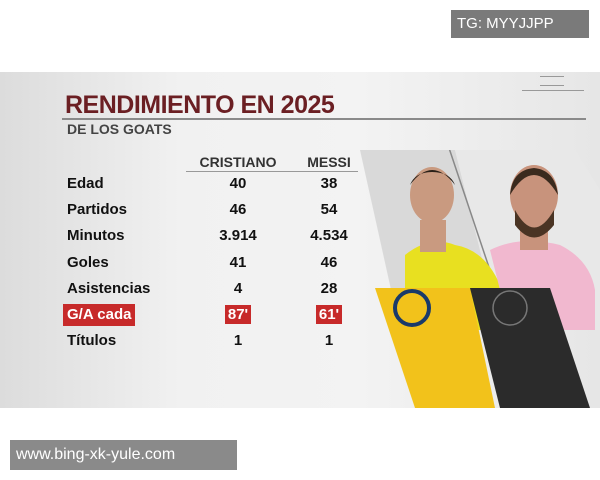 The width and height of the screenshot is (600, 480). What do you see at coordinates (329, 183) in the screenshot?
I see `messi-value: 38` at bounding box center [329, 183].